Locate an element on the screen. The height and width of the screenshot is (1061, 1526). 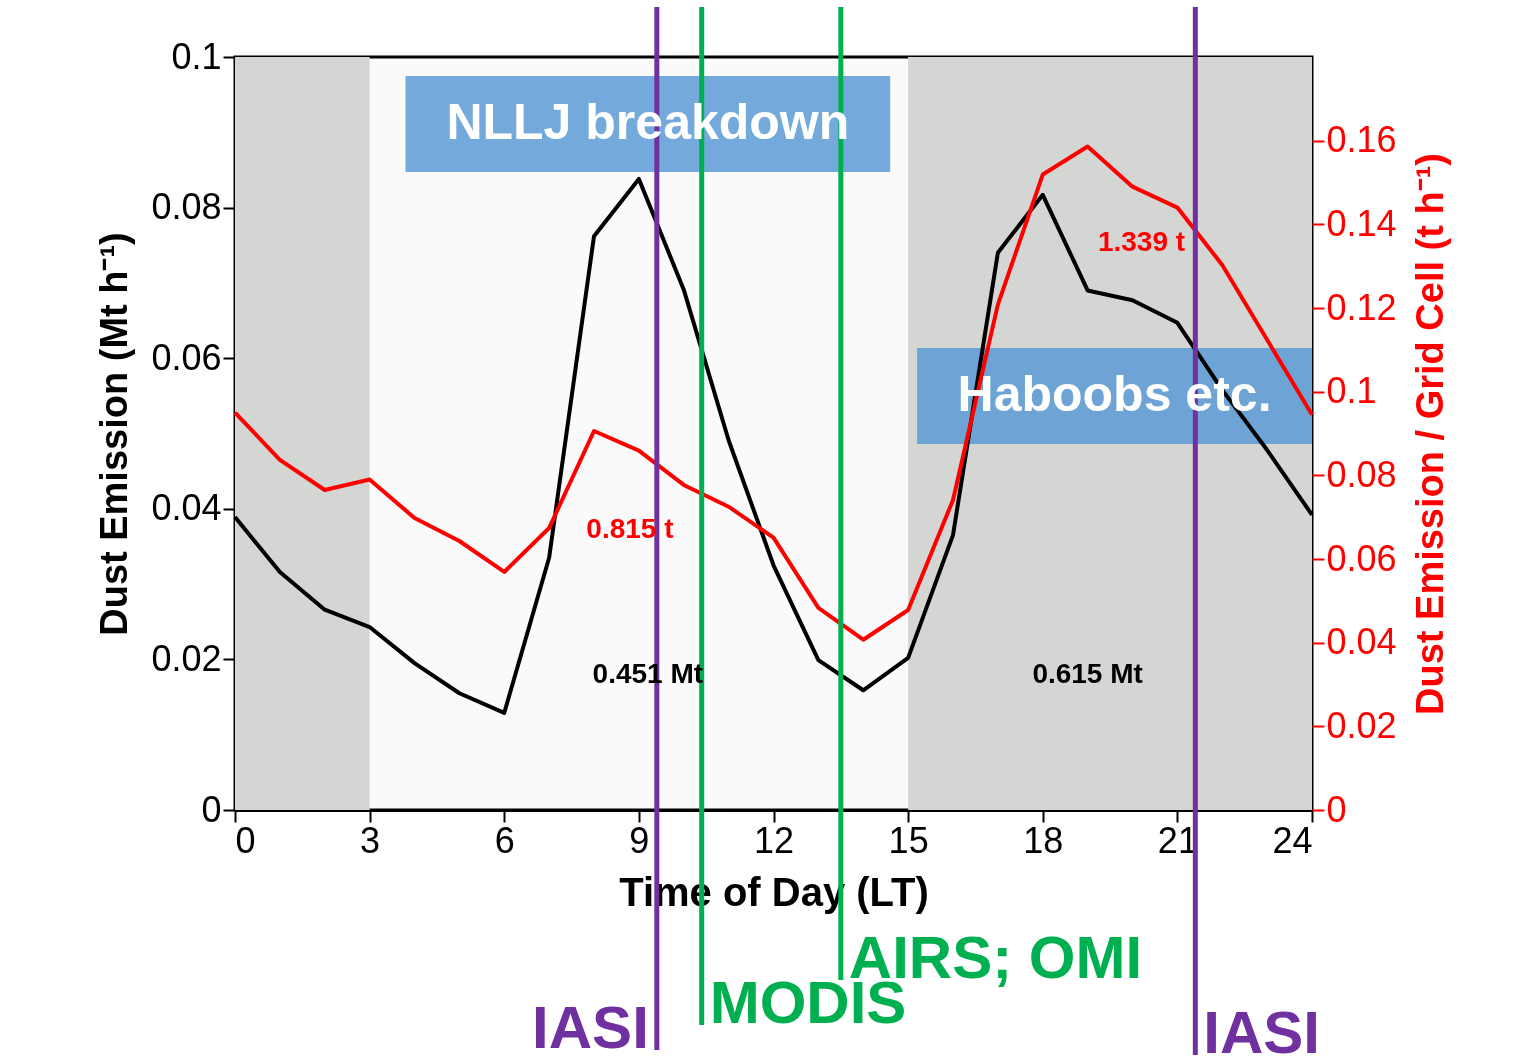
y2-tick-label: 0 is located at coordinates (1336, 809).